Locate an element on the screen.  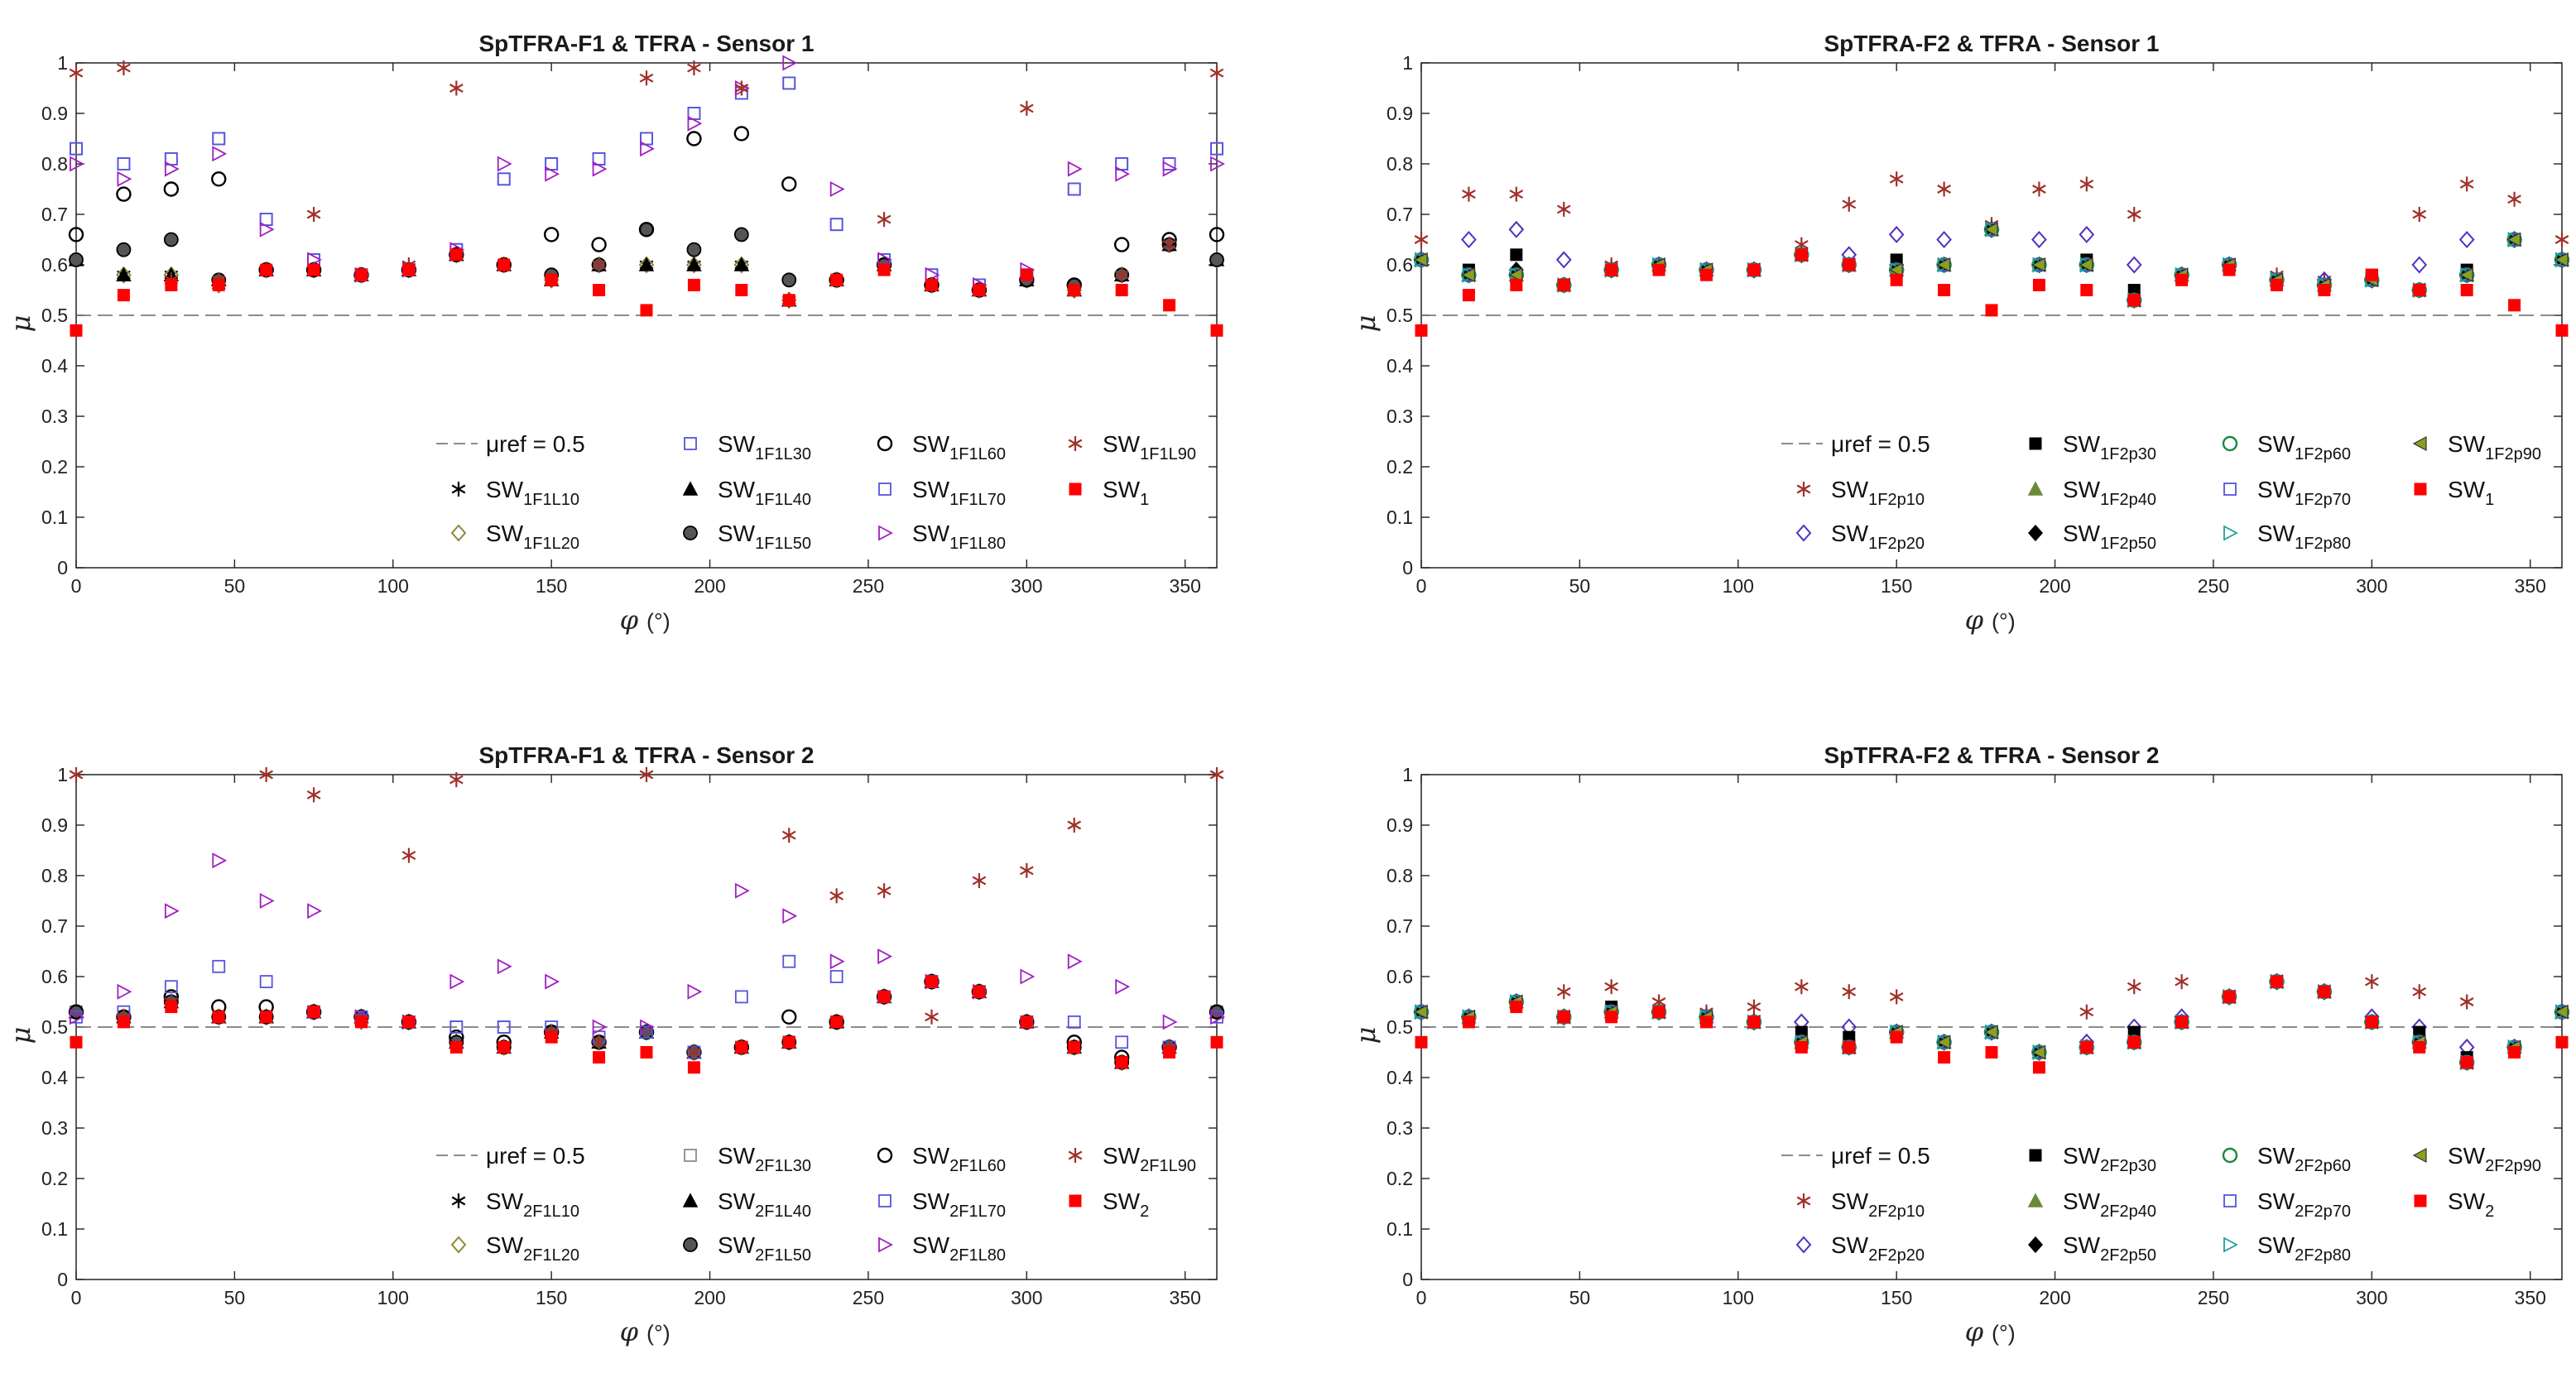
y-tick-label: 0.8 is located at coordinates (54, 164).